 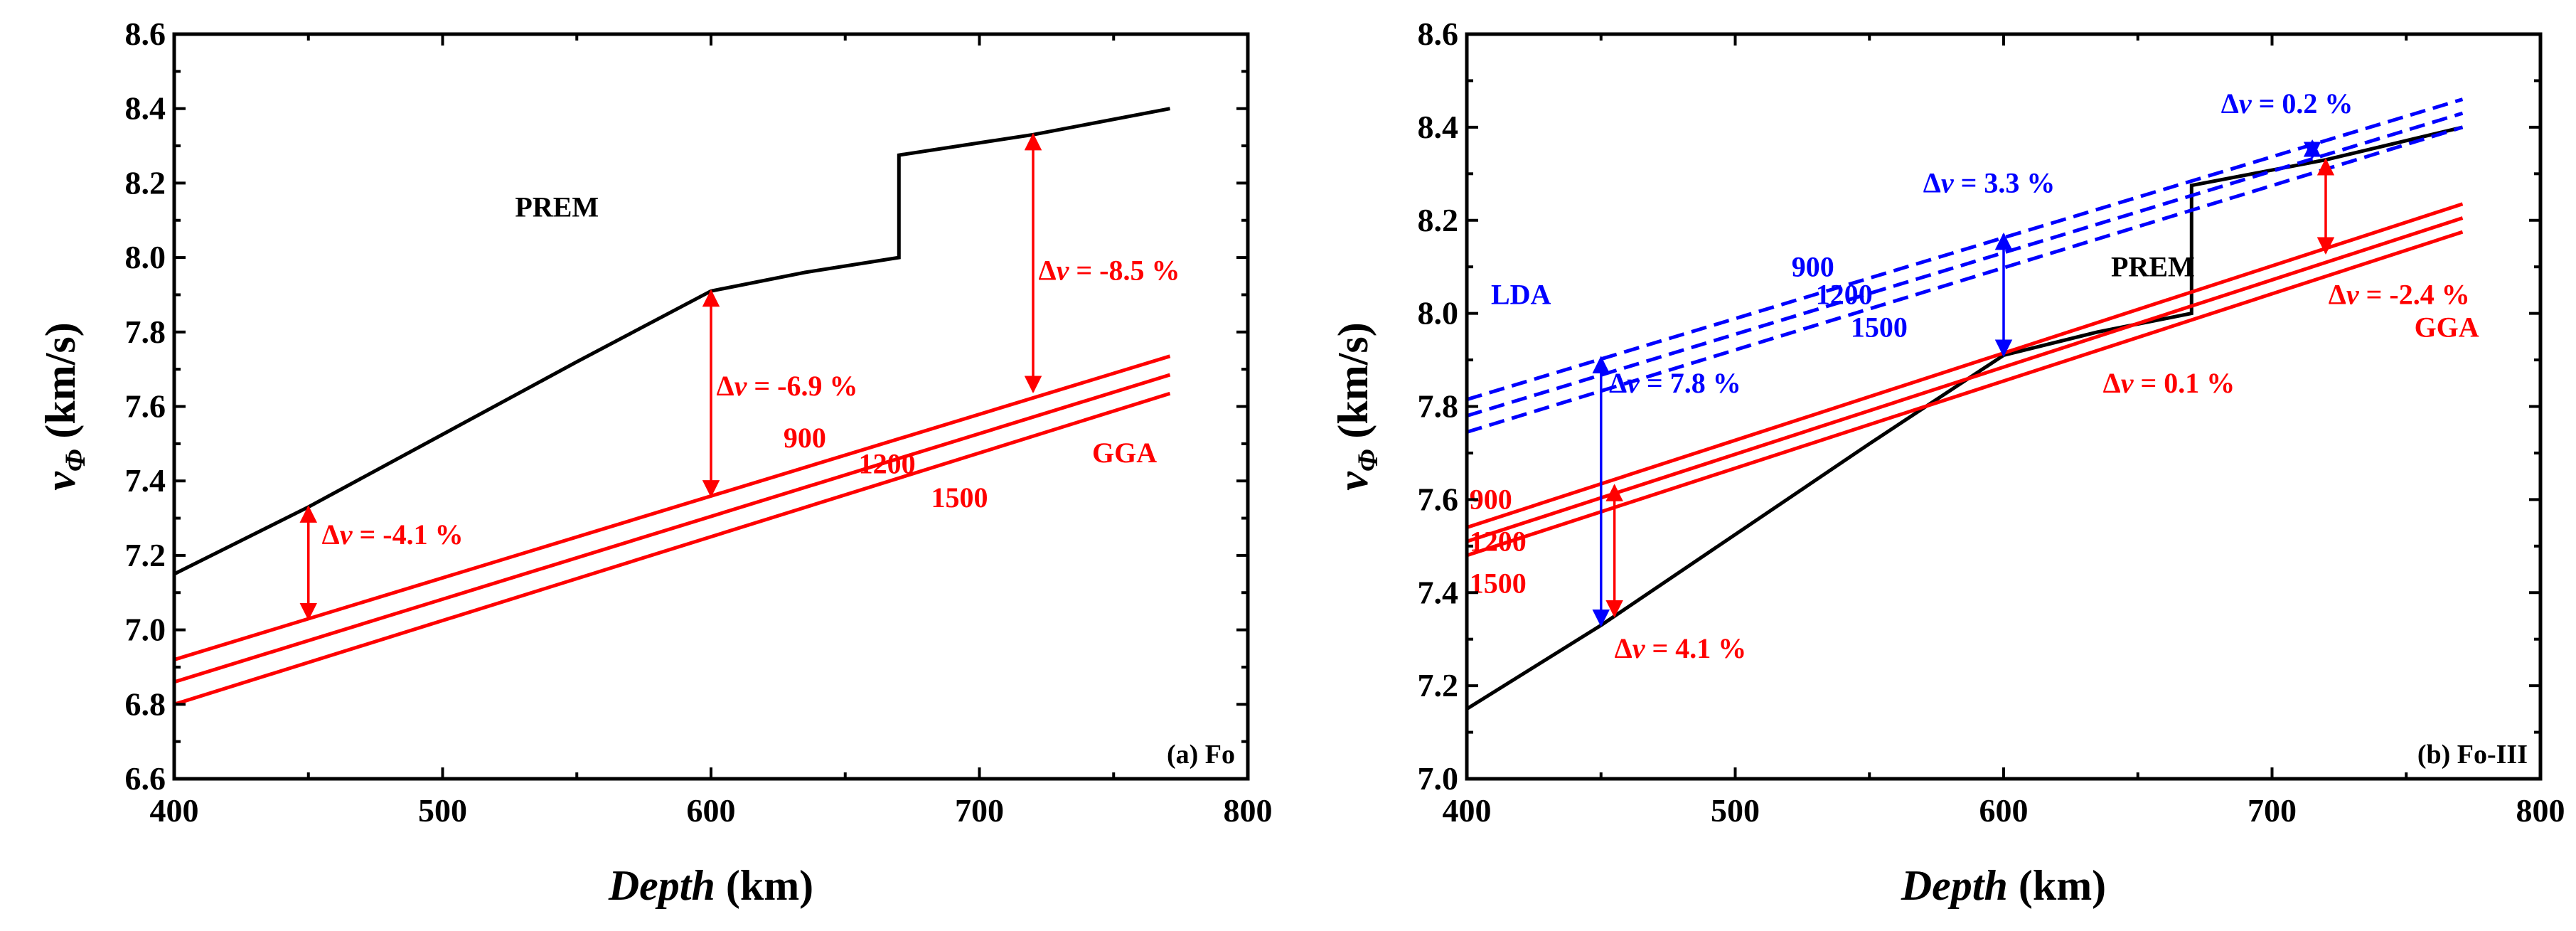 What do you see at coordinates (1124, 271) in the screenshot?
I see `delta-value: = -8.5 %` at bounding box center [1124, 271].